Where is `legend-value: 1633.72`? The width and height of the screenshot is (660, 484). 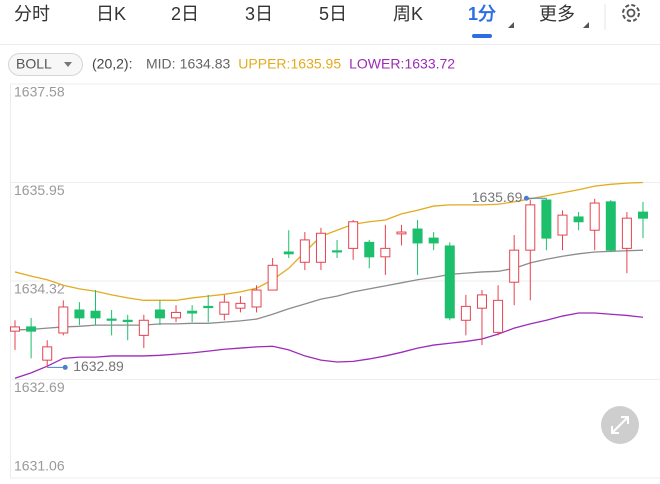 legend-value: 1633.72 is located at coordinates (429, 64).